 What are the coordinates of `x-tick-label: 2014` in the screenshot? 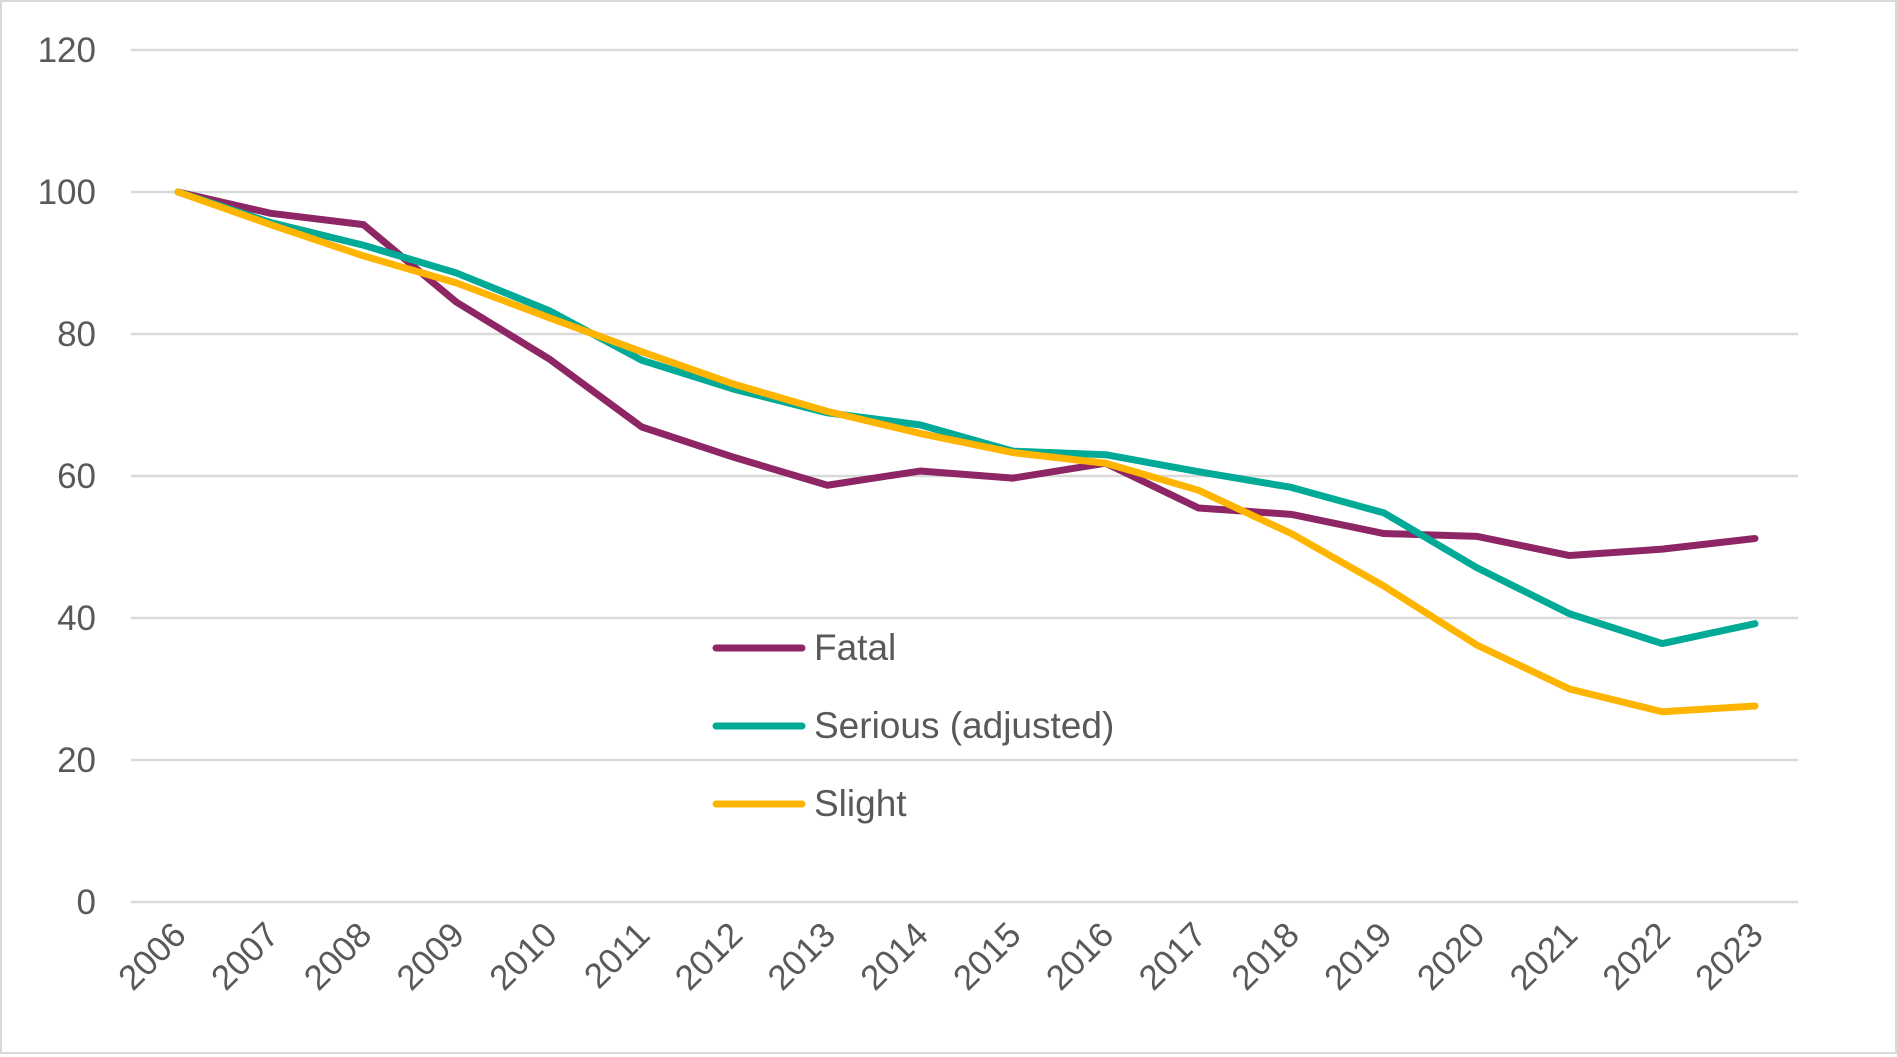 It's located at (894, 956).